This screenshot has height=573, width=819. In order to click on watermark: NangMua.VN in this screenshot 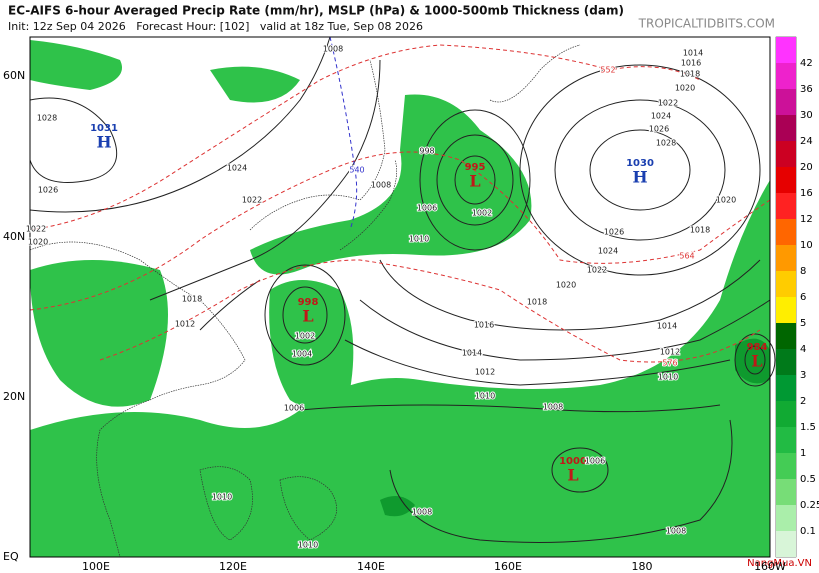, I will do `click(779, 563)`.